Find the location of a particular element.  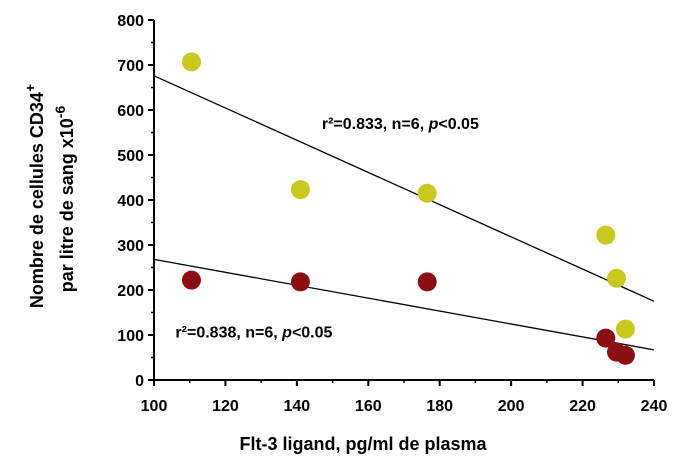

y-tick-label: 100 is located at coordinates (130, 336).